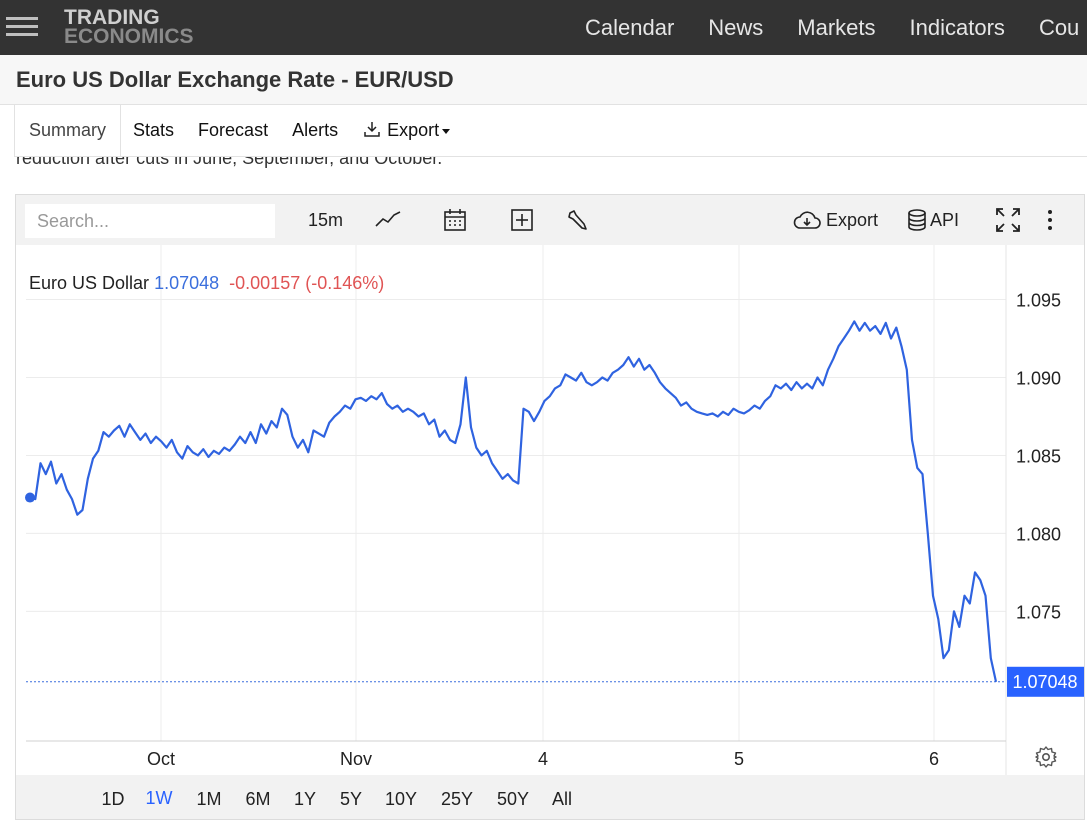 Image resolution: width=1087 pixels, height=820 pixels. Describe the element at coordinates (550, 131) in the screenshot. I see `section-tabs: Summary Stats Forecast Alerts Export` at that location.